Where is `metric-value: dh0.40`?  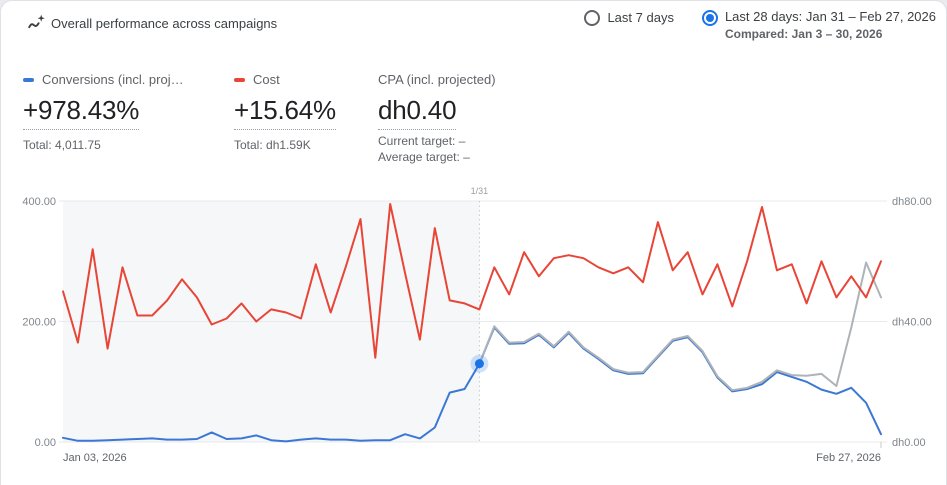 metric-value: dh0.40 is located at coordinates (417, 112).